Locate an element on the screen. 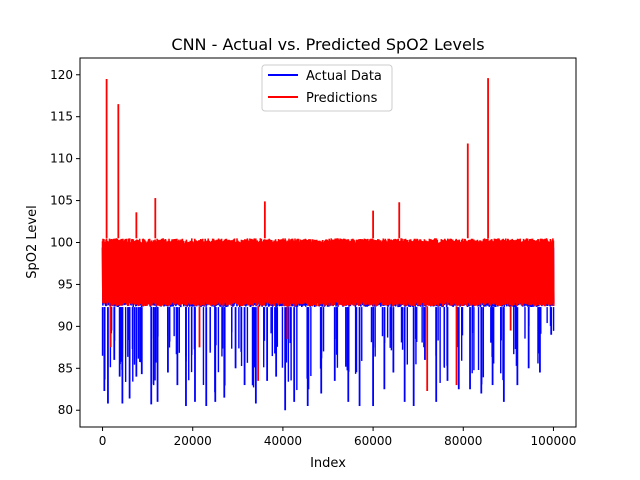 This screenshot has height=480, width=640. y-tick-label: 90 is located at coordinates (65, 326).